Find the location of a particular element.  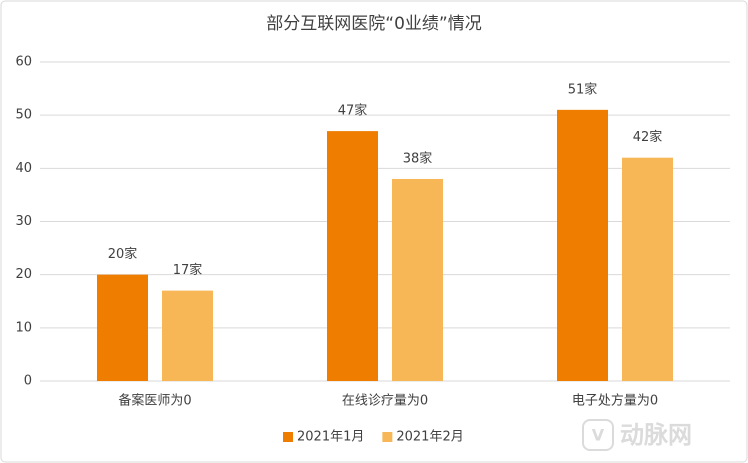

y-tick-label: 40 is located at coordinates (23, 168).